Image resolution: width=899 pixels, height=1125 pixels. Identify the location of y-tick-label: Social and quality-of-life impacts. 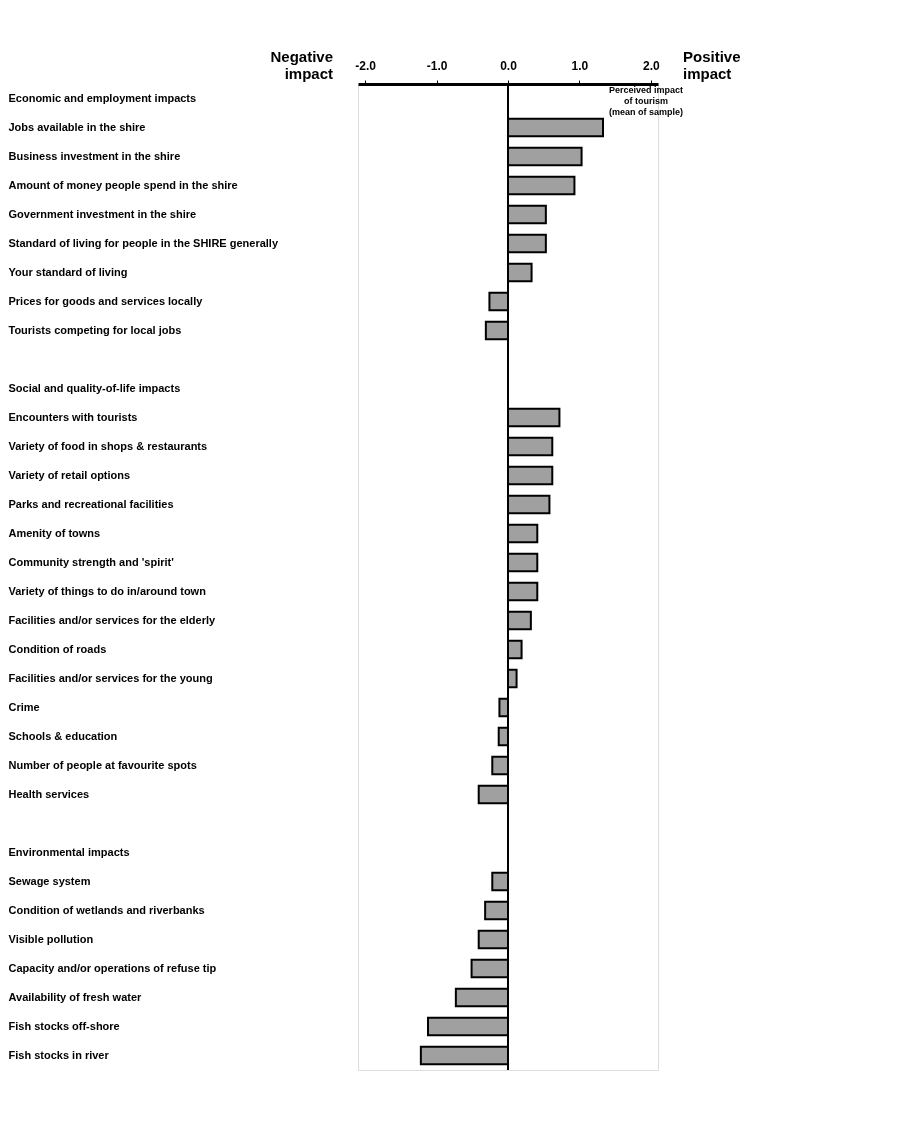
(94, 387).